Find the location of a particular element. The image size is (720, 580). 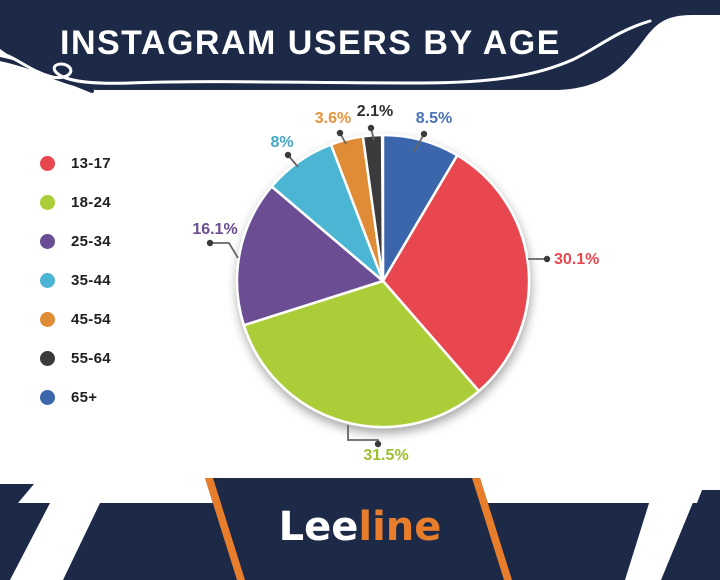

brand-logo-lee: Lee is located at coordinates (318, 527).